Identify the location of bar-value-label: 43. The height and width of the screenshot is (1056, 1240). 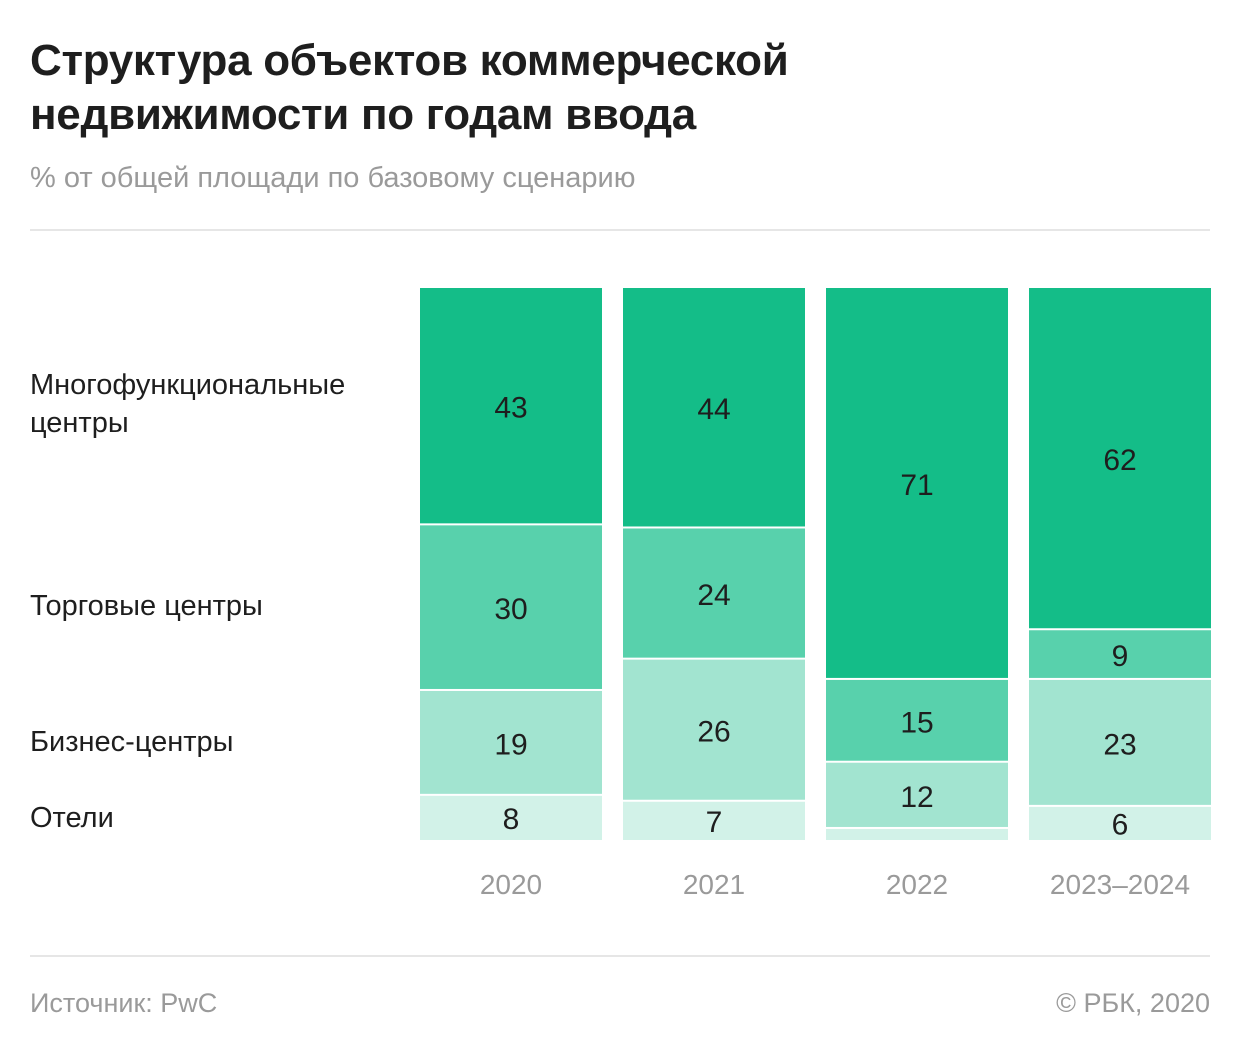
(510, 408).